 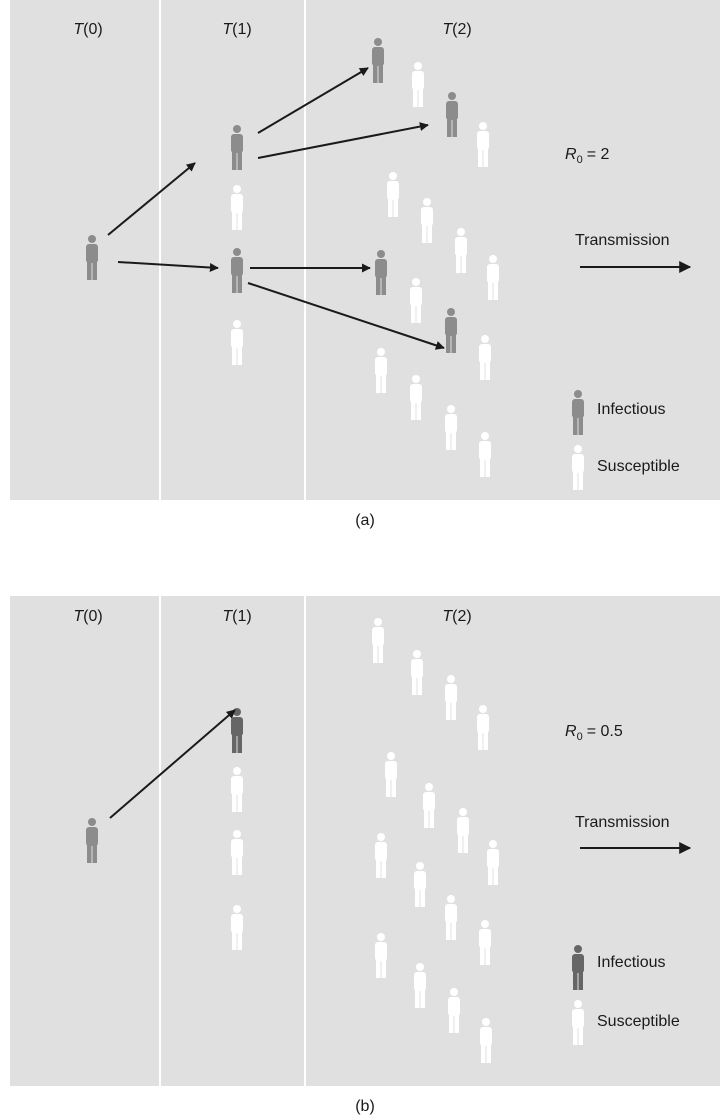 What do you see at coordinates (605, 731) in the screenshot?
I see `value: = 0.5` at bounding box center [605, 731].